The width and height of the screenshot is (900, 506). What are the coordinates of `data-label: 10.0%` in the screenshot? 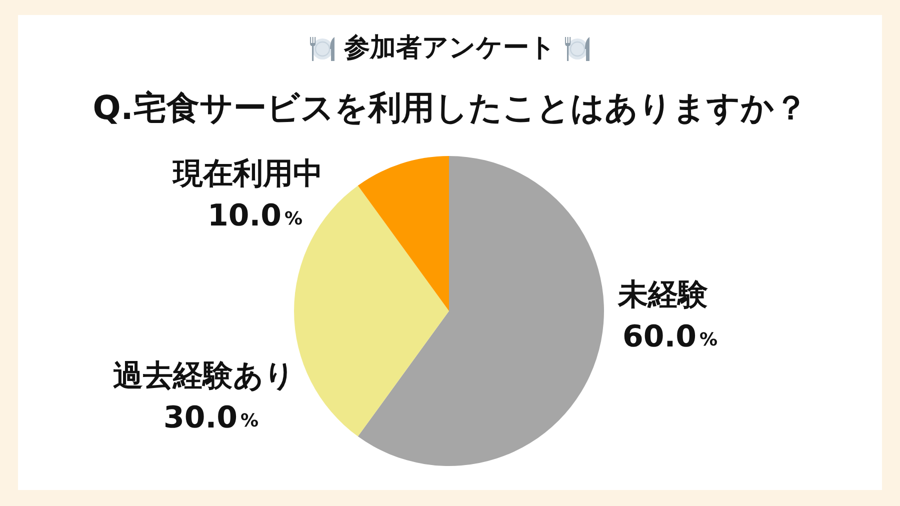 It's located at (255, 216).